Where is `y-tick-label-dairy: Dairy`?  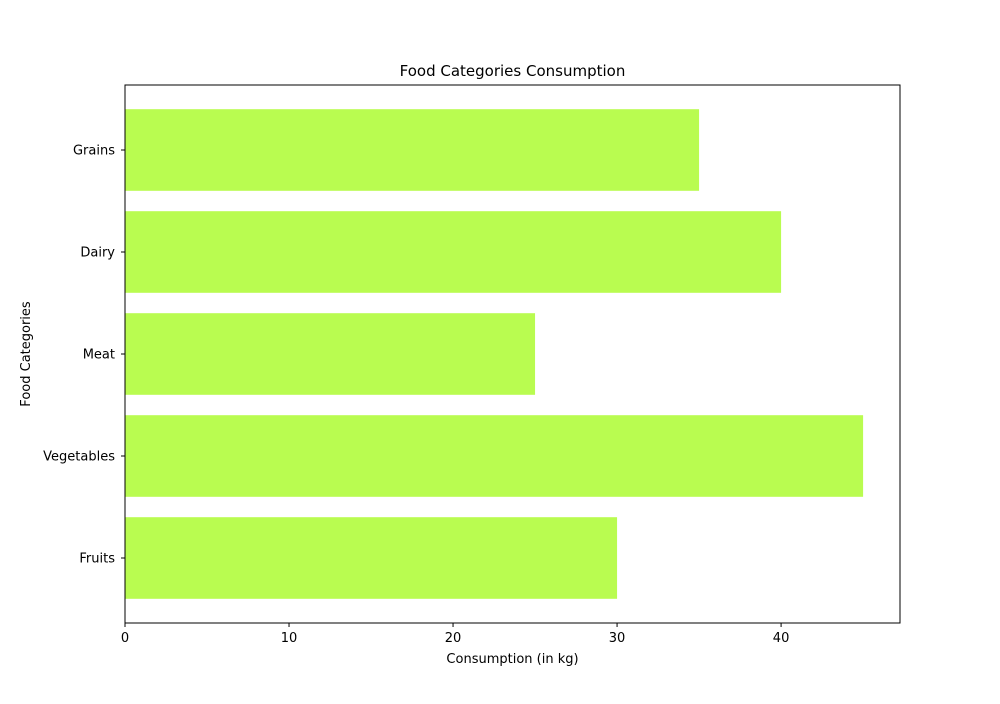
y-tick-label-dairy: Dairy is located at coordinates (97, 253).